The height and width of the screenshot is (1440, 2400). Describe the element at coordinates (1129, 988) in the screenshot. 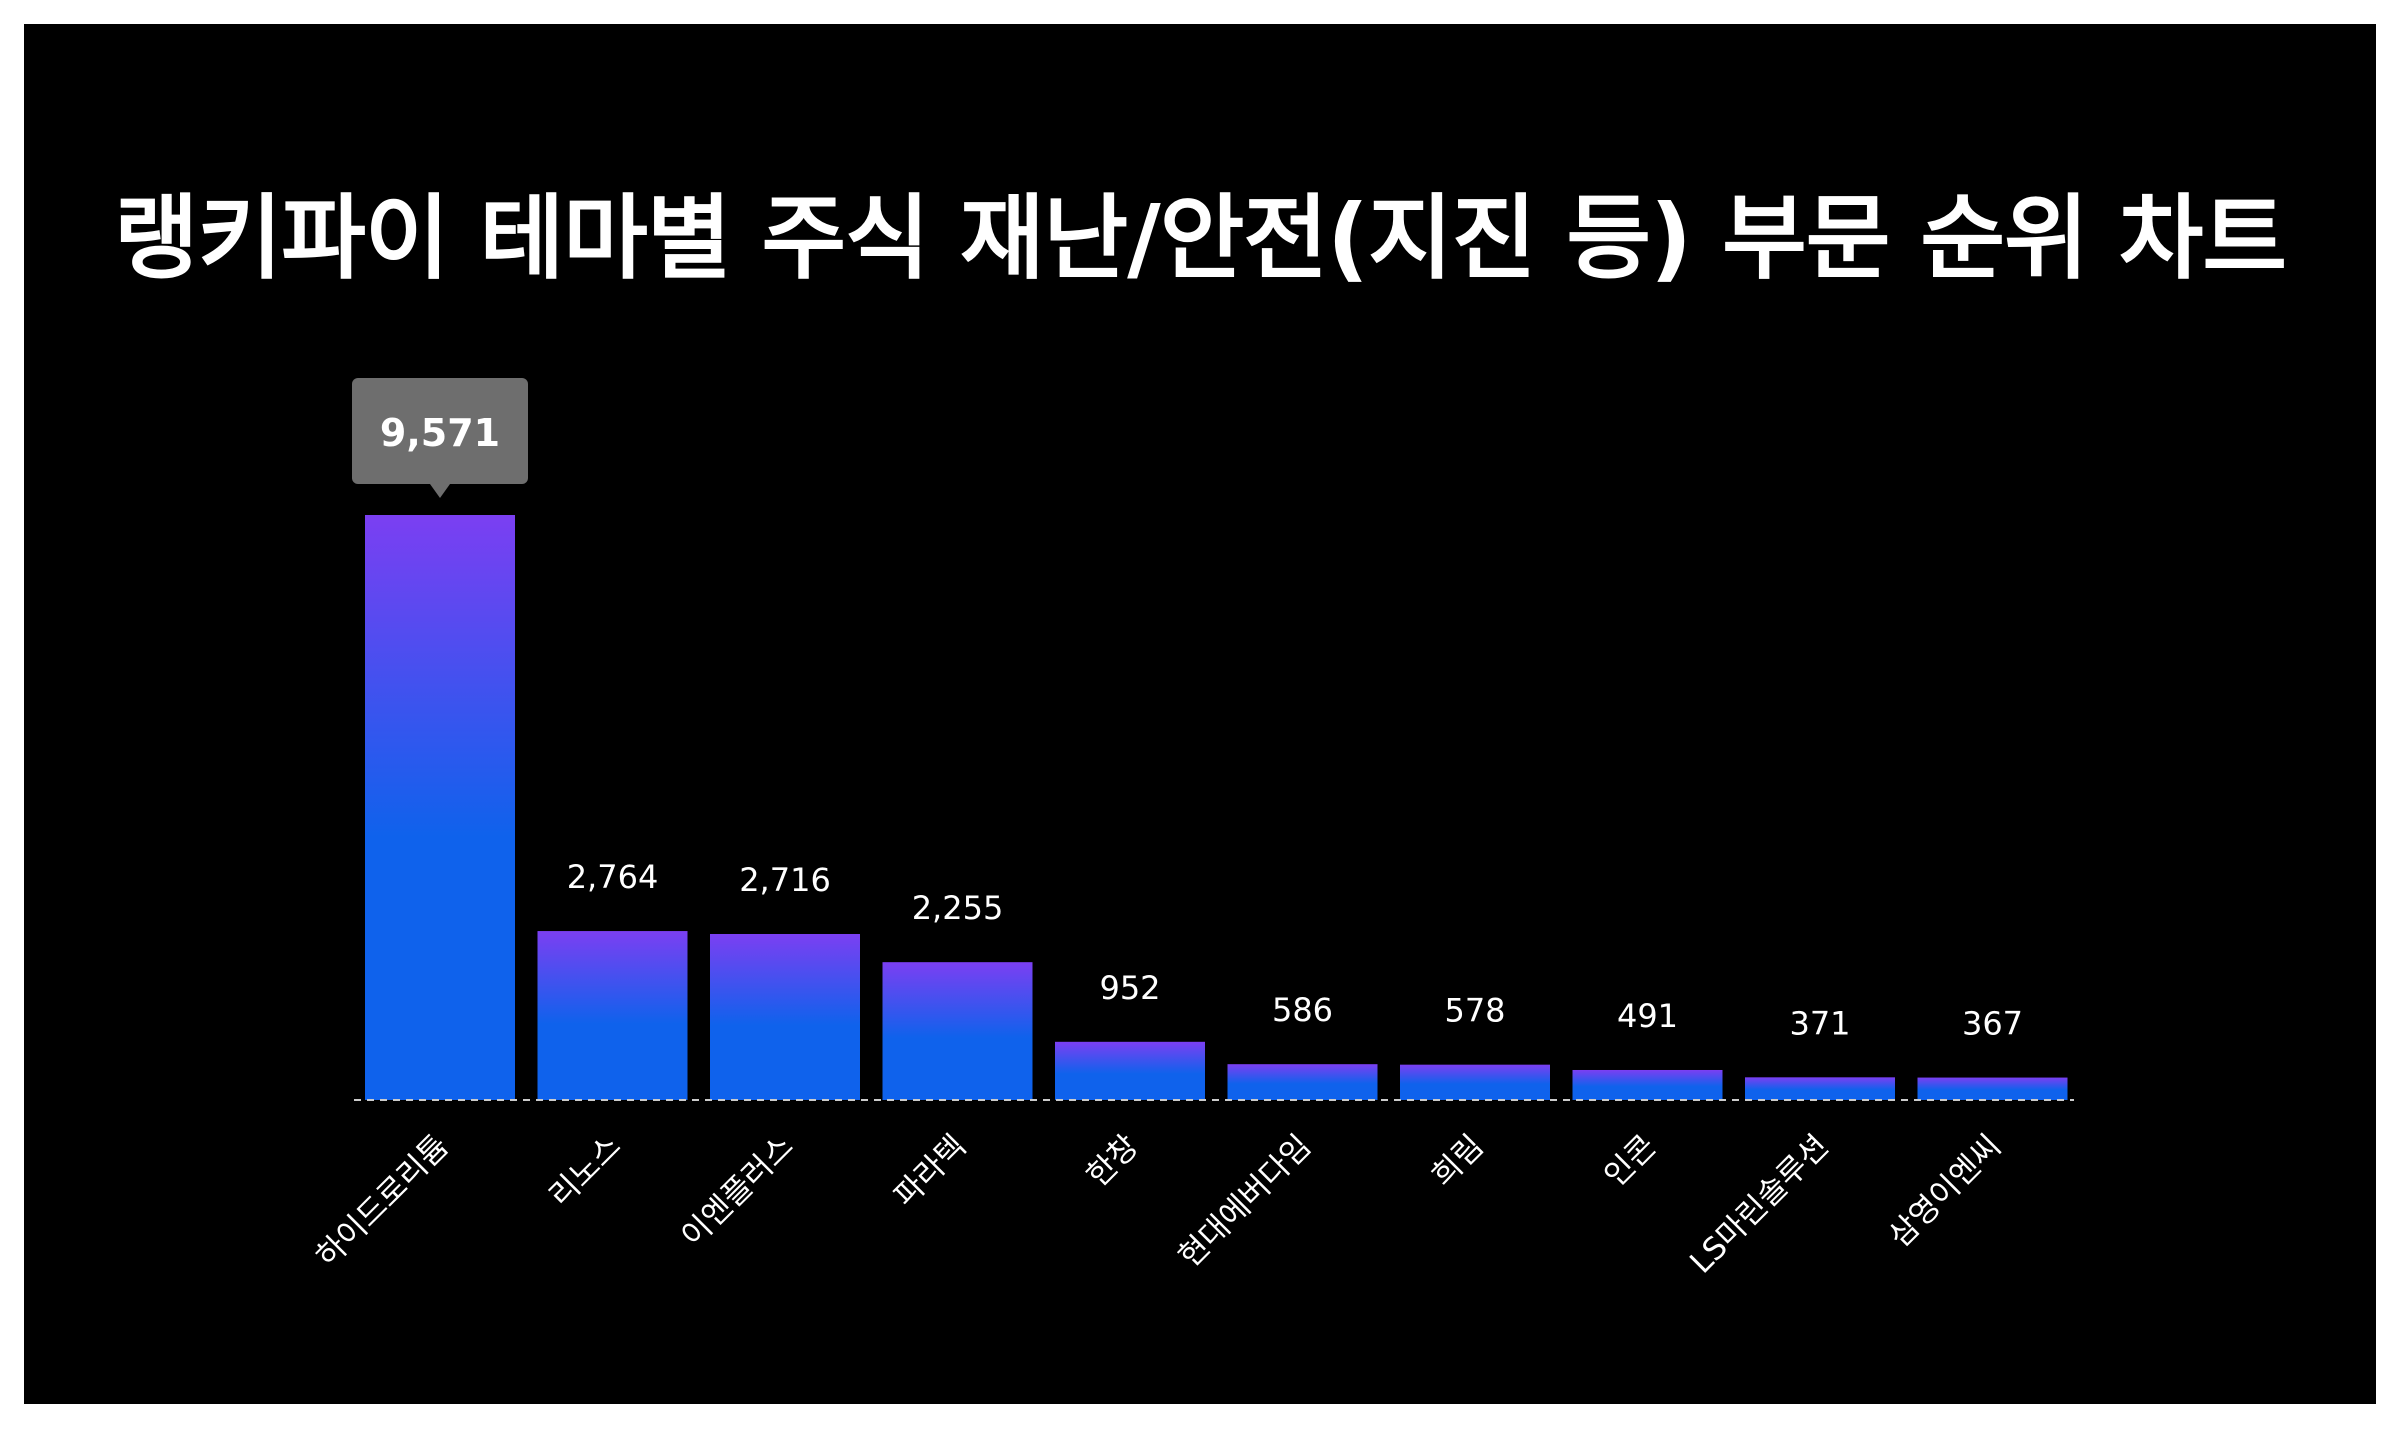

I see `value-label: 952` at that location.